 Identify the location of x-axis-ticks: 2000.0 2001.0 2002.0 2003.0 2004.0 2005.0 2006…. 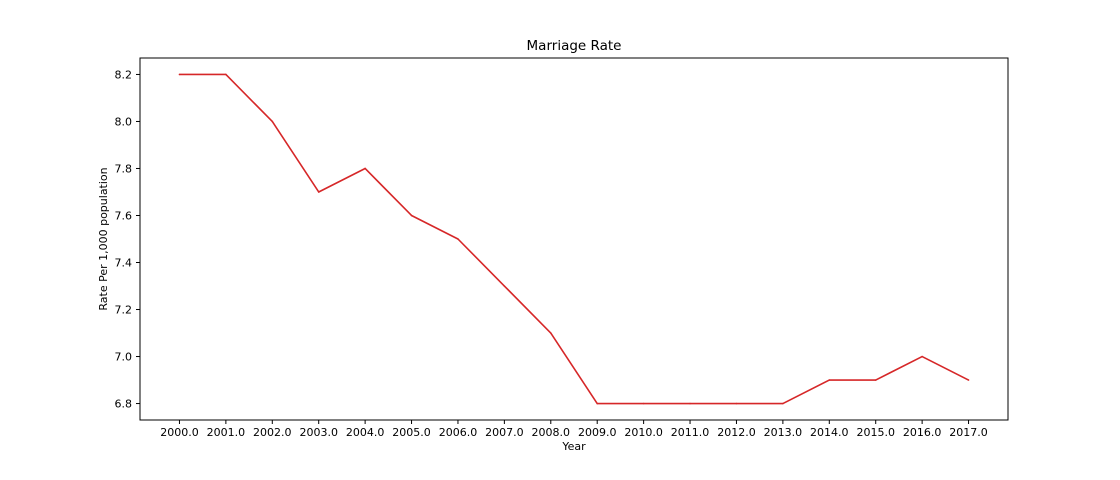
(574, 429).